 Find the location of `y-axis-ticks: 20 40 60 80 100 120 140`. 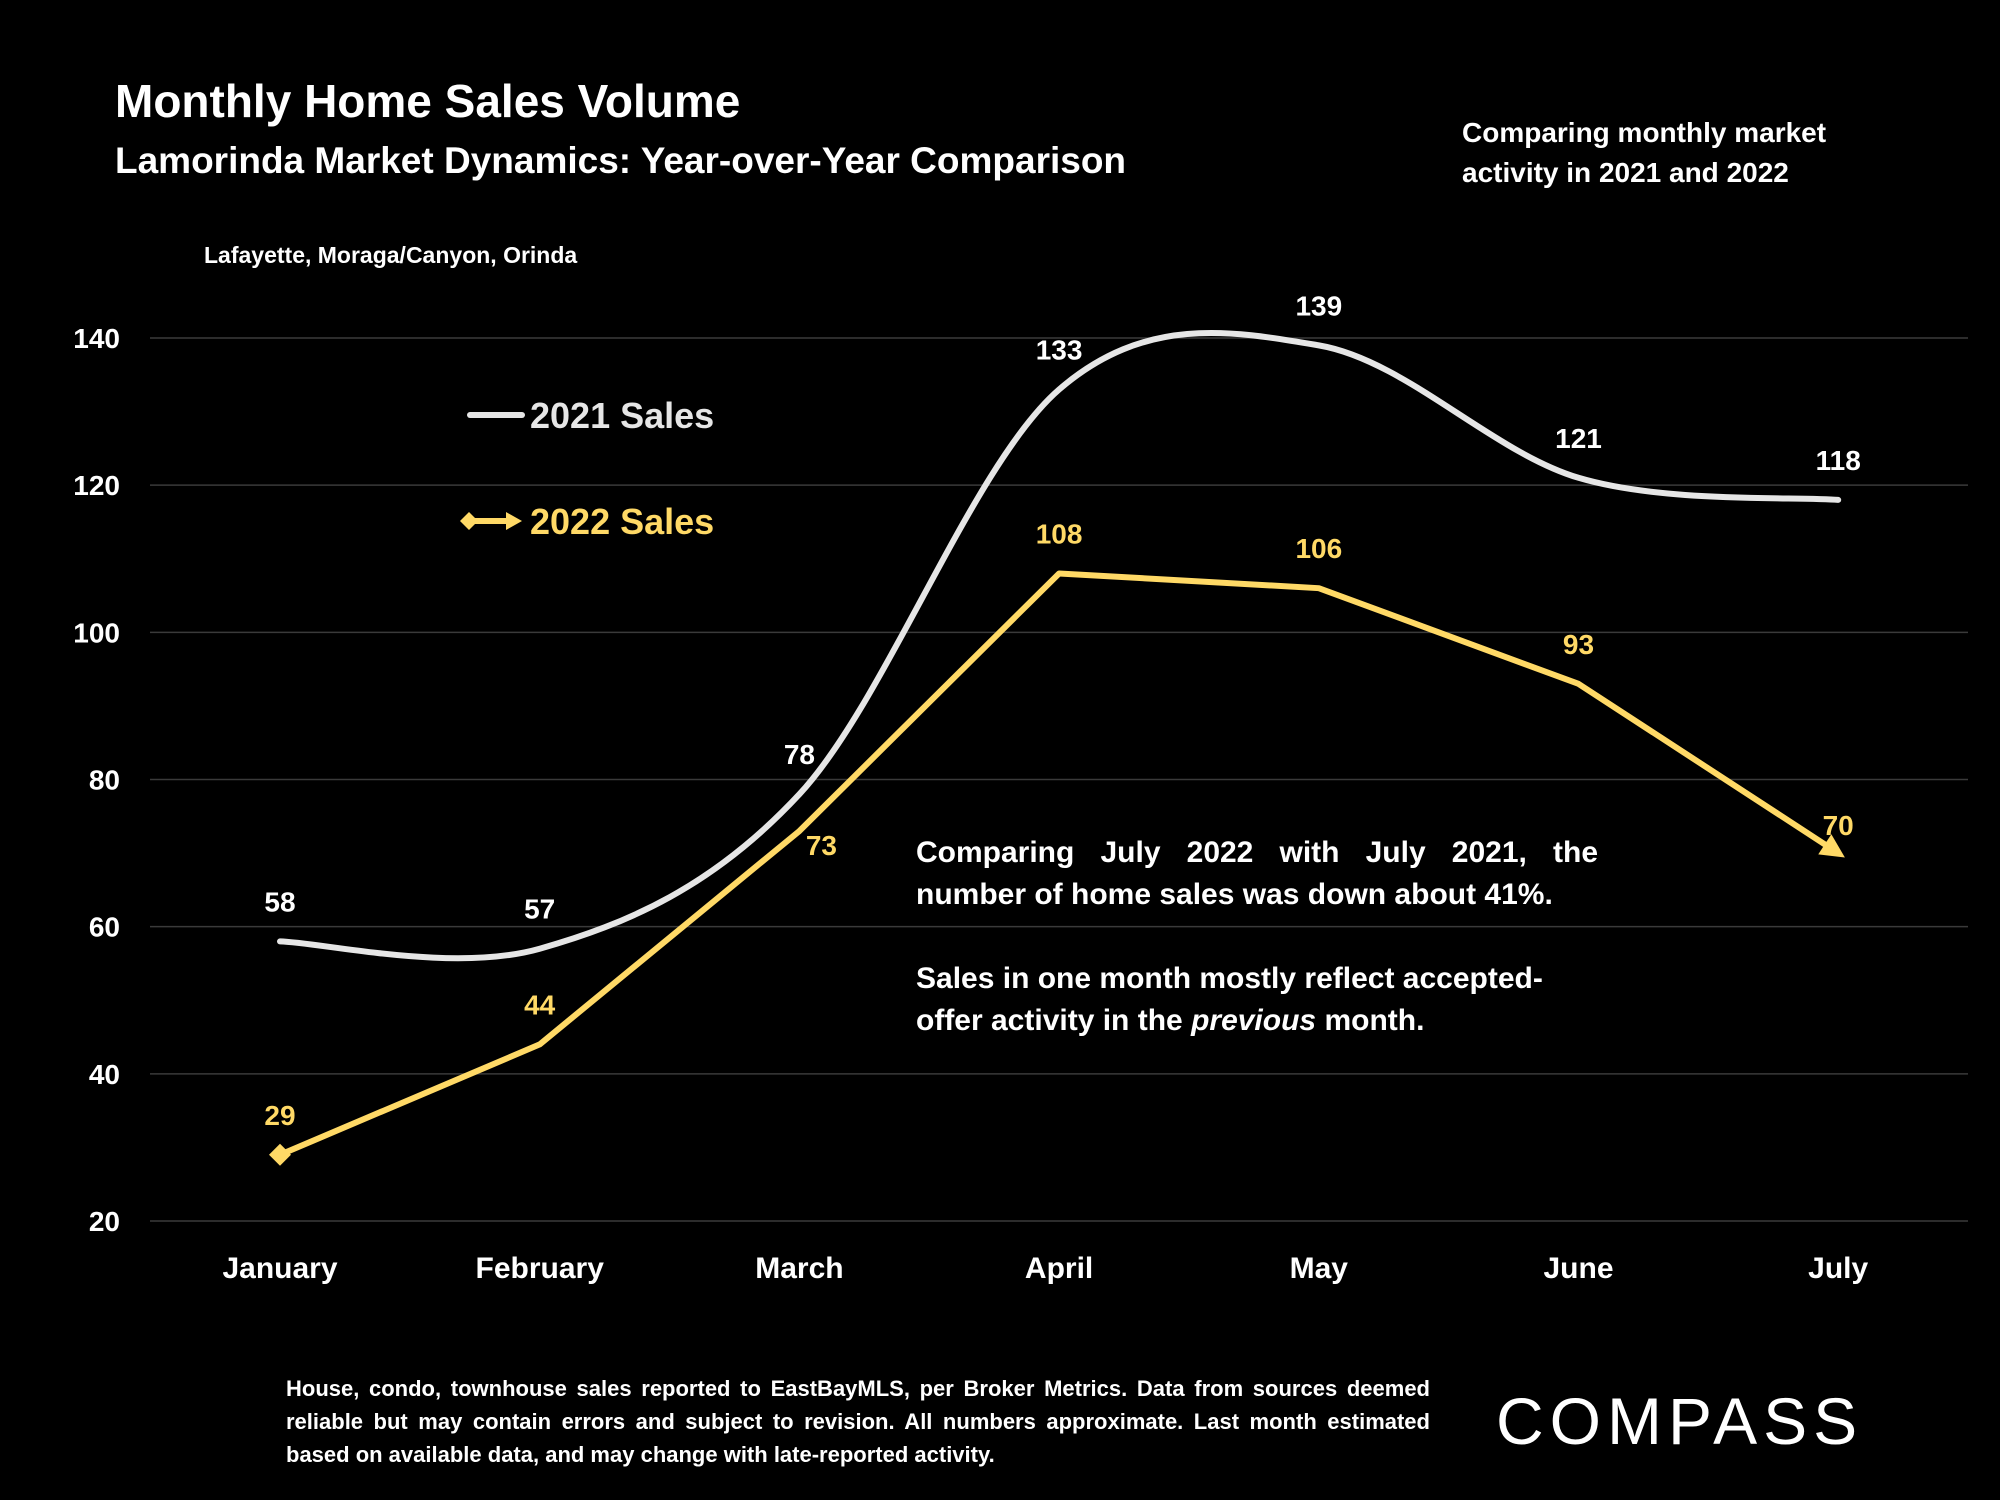

y-axis-ticks: 20 40 60 80 100 120 140 is located at coordinates (96, 780).